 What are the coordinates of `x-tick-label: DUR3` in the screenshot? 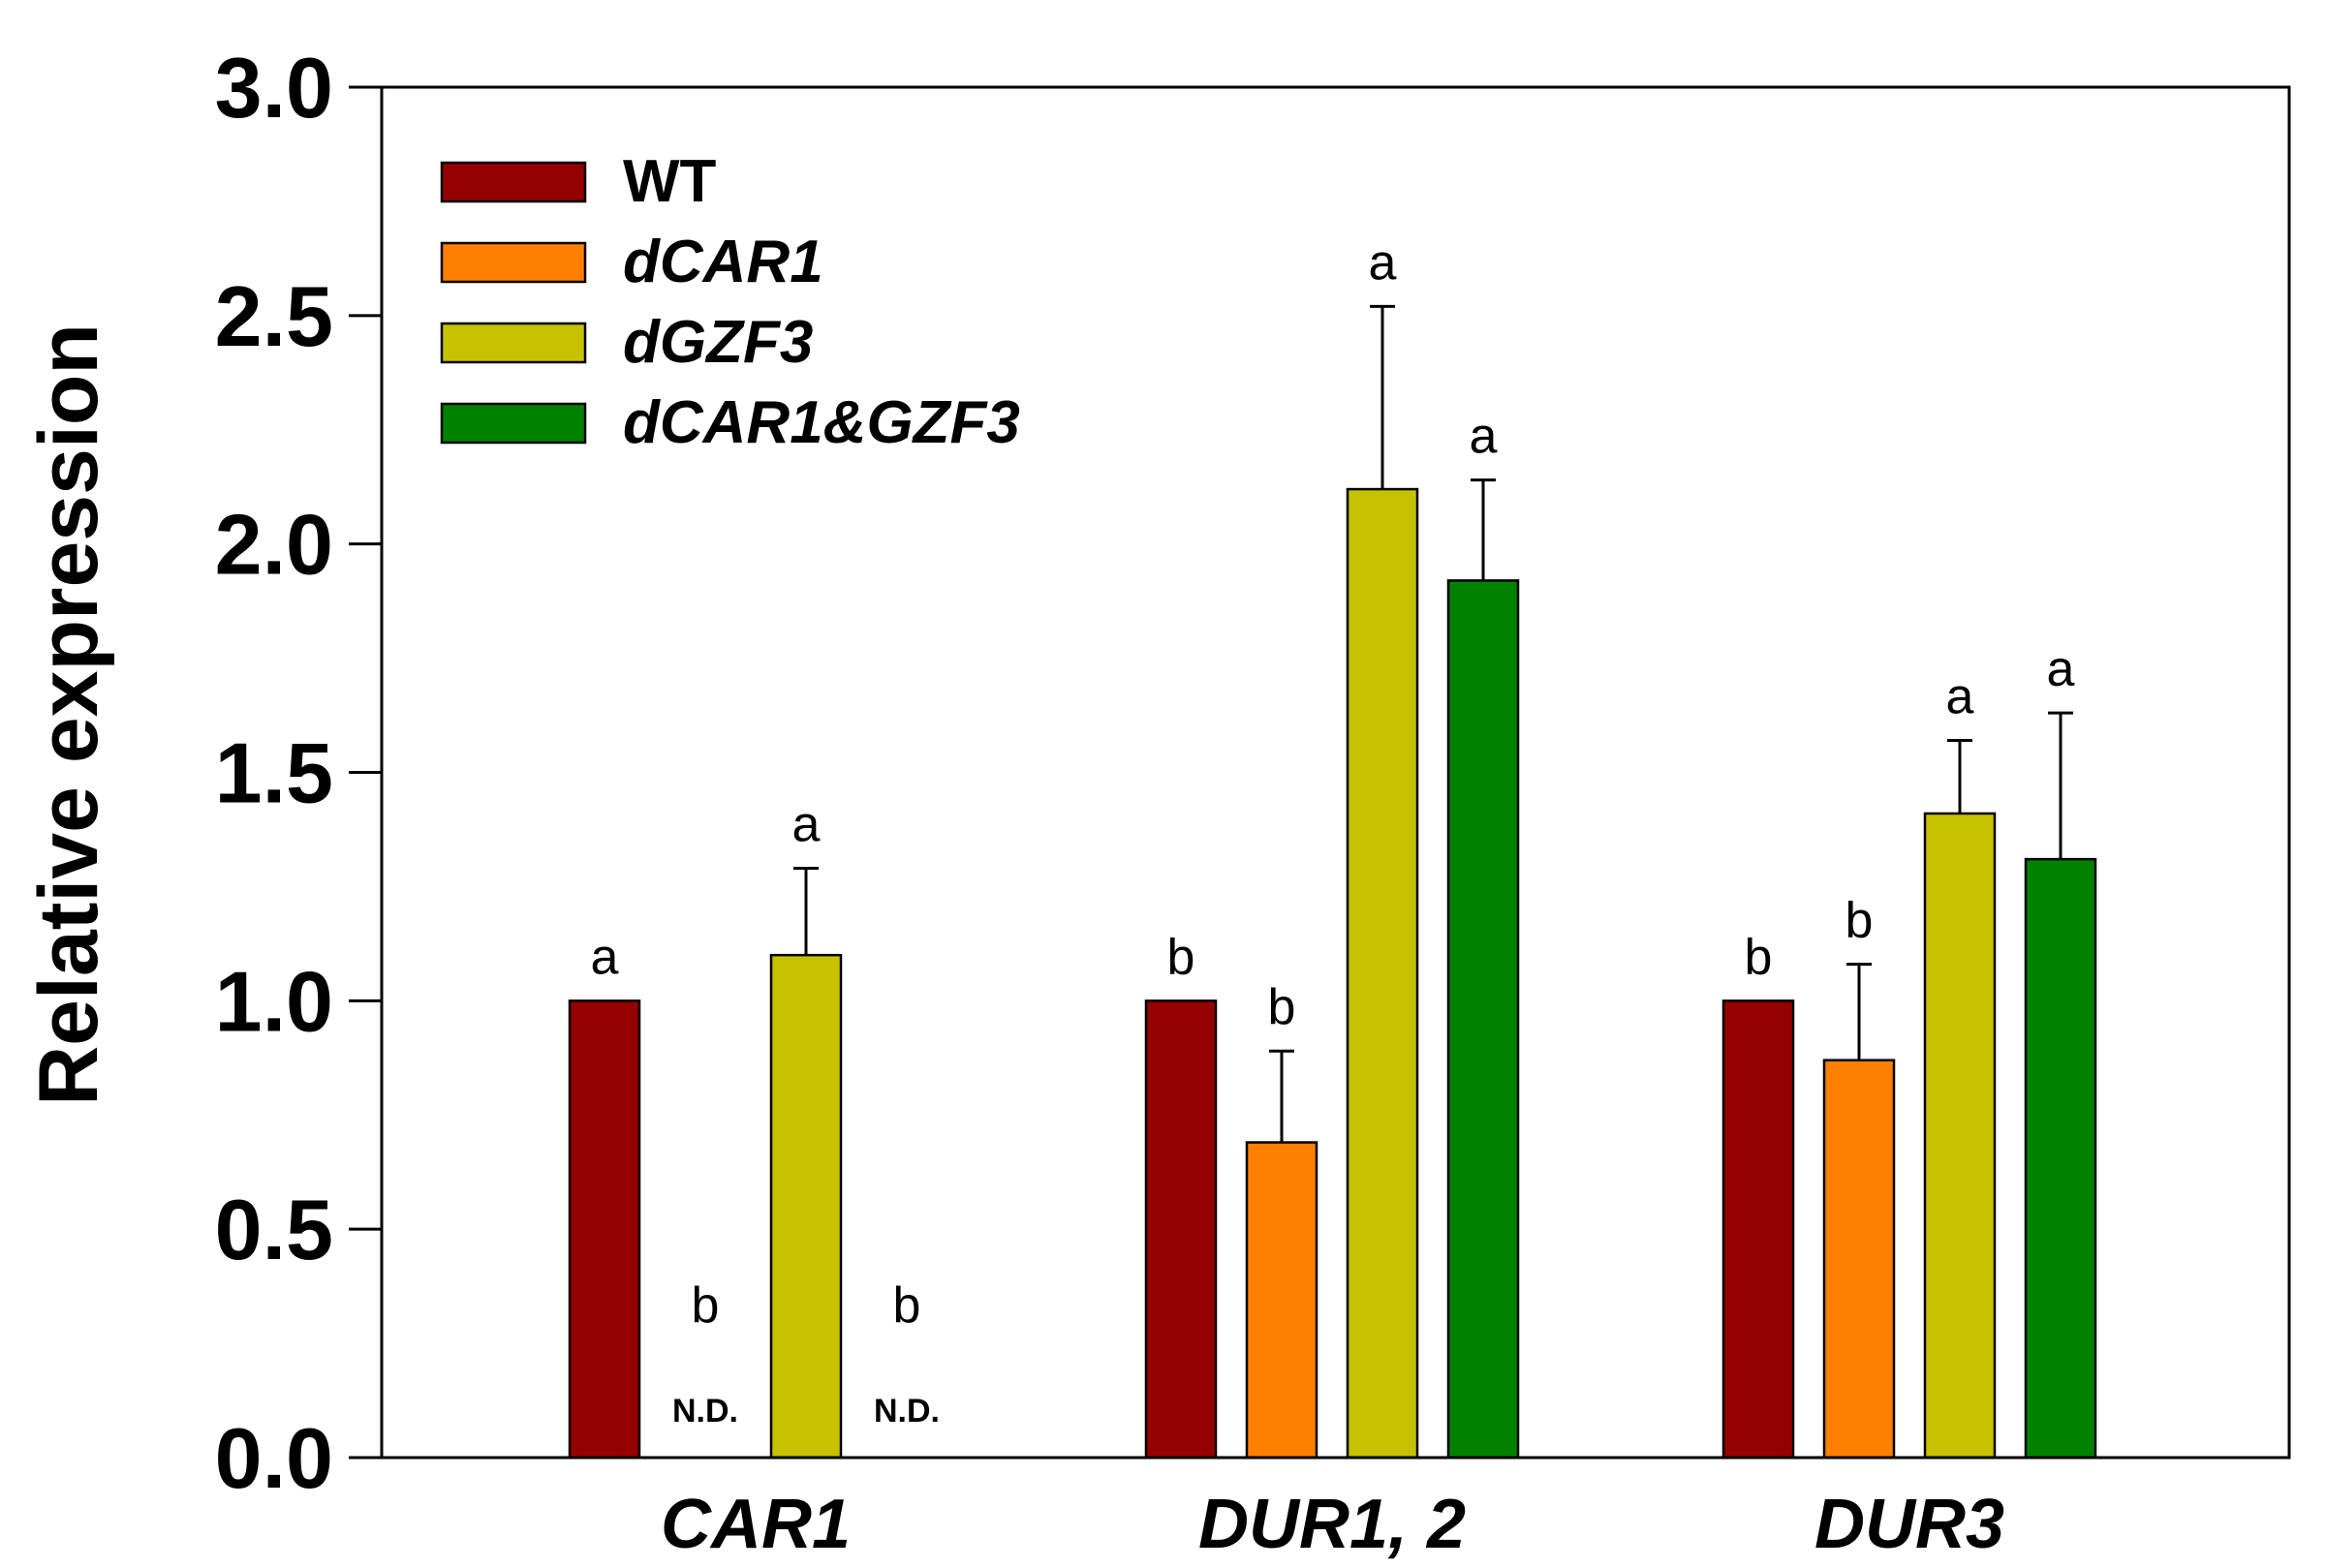 It's located at (1909, 1524).